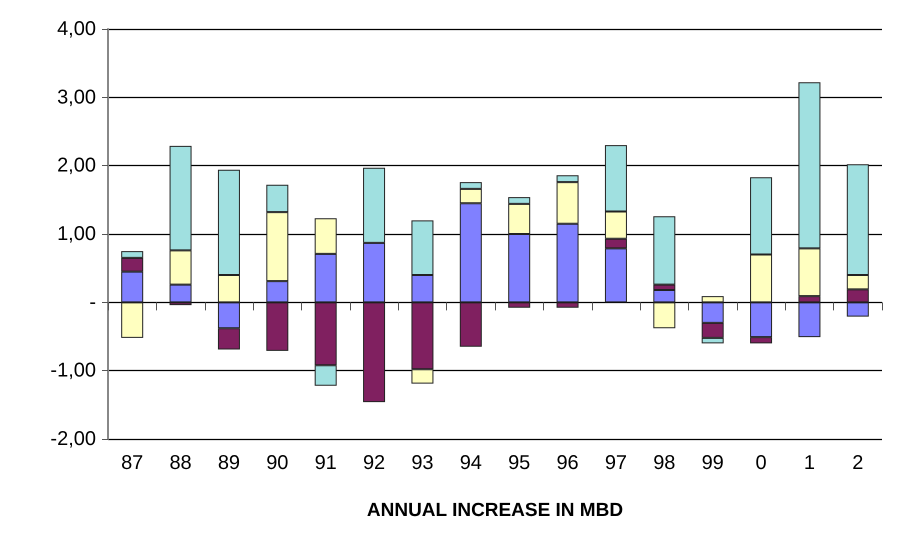 The width and height of the screenshot is (900, 560). What do you see at coordinates (616, 463) in the screenshot?
I see `x-tick-label: 97` at bounding box center [616, 463].